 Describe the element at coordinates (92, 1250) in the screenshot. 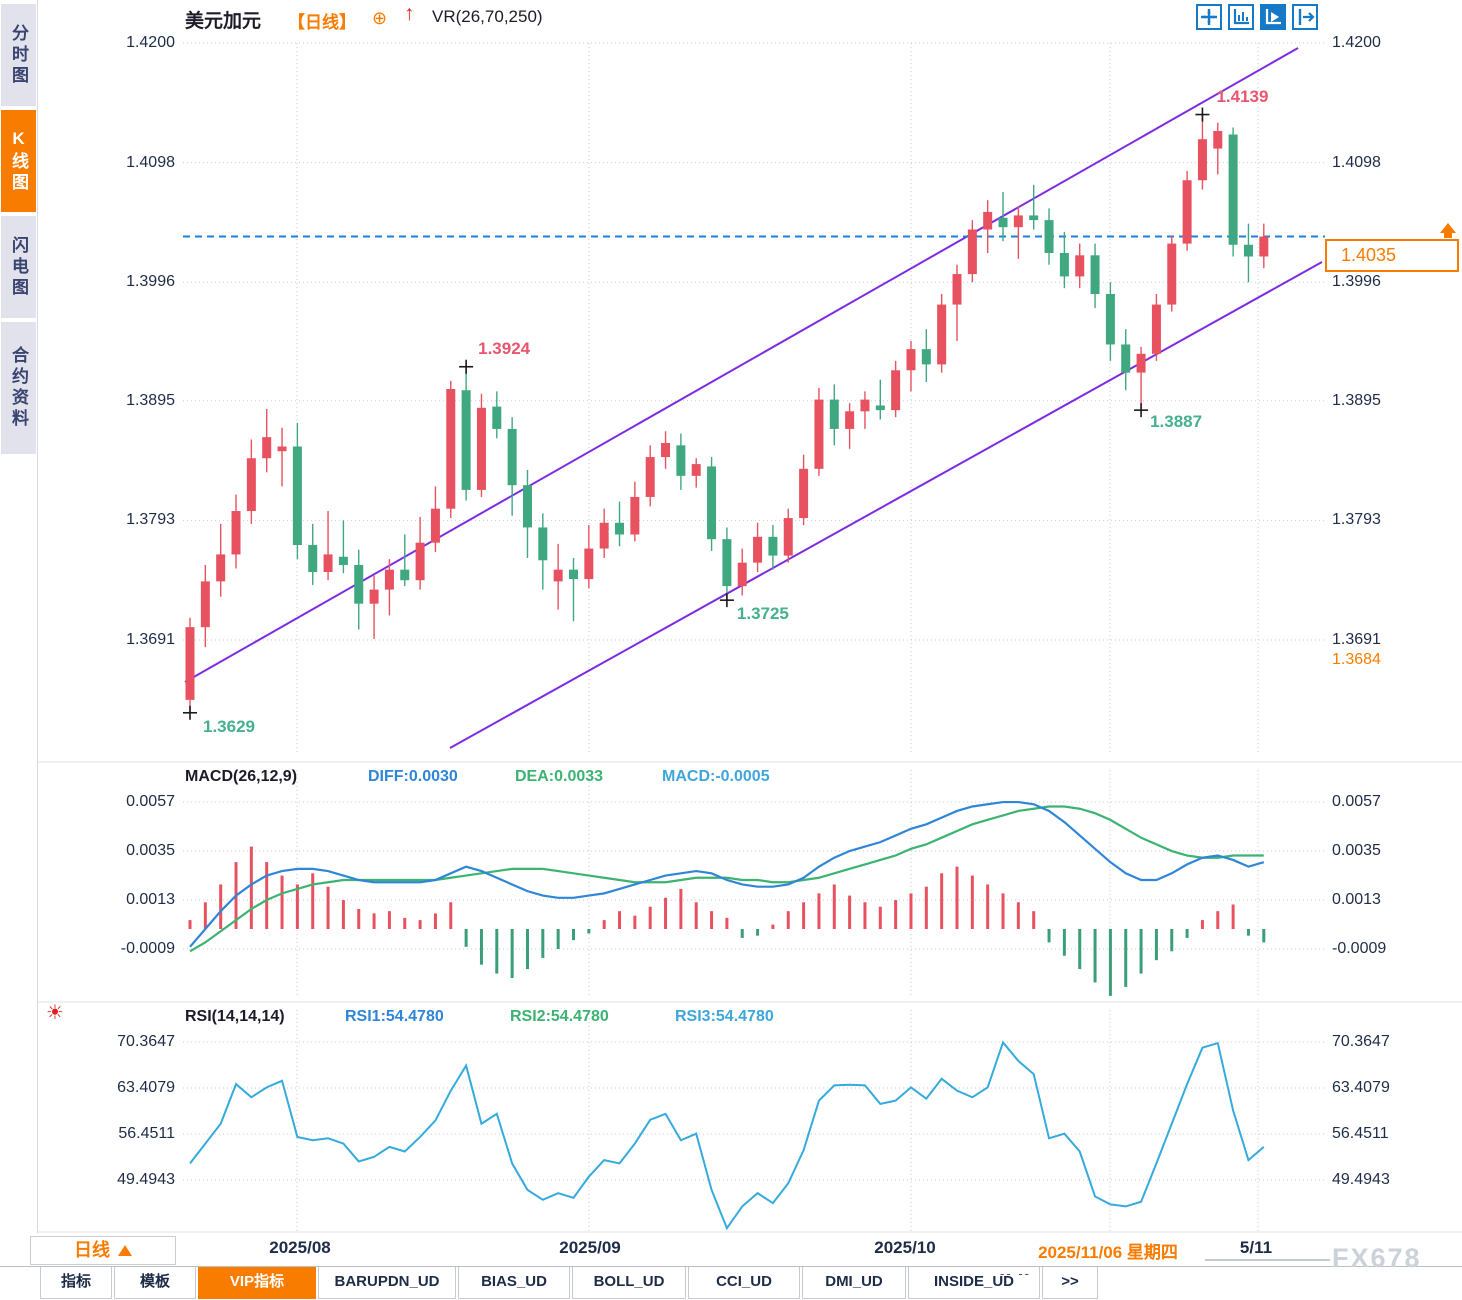

I see `period-selector-label: 日线` at that location.